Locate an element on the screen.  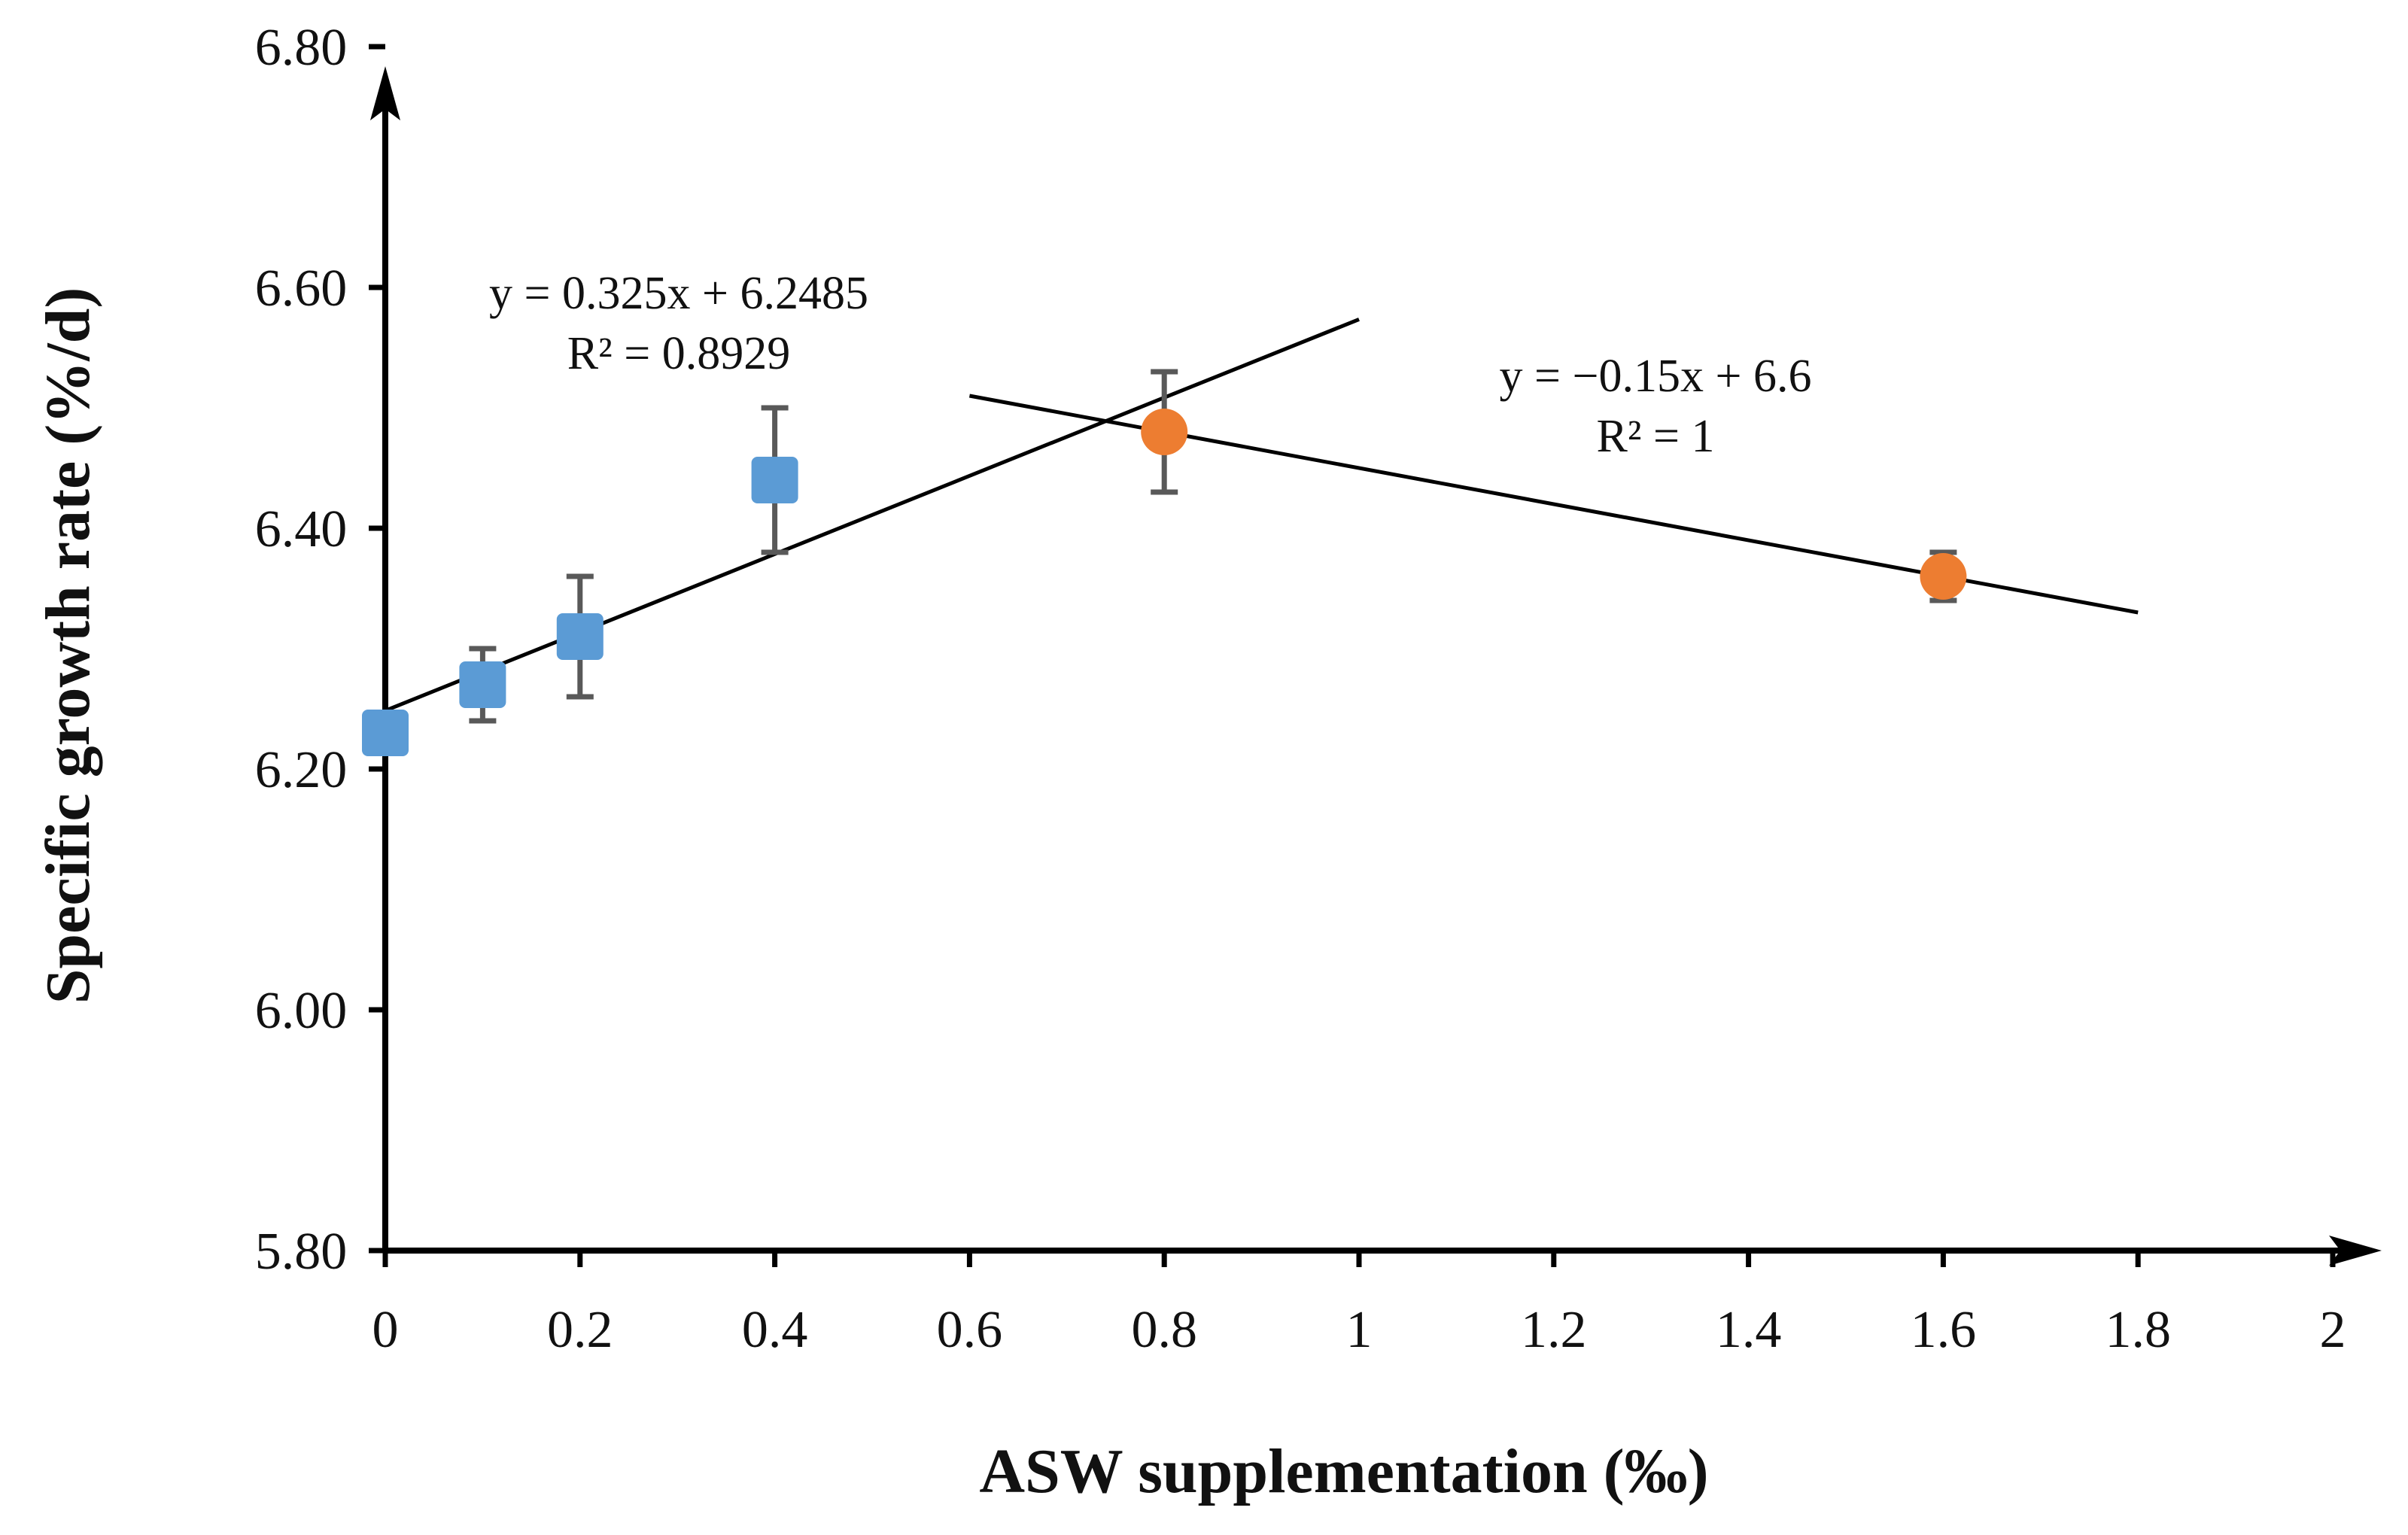
y-tick-label: 5.80 is located at coordinates (301, 1252).